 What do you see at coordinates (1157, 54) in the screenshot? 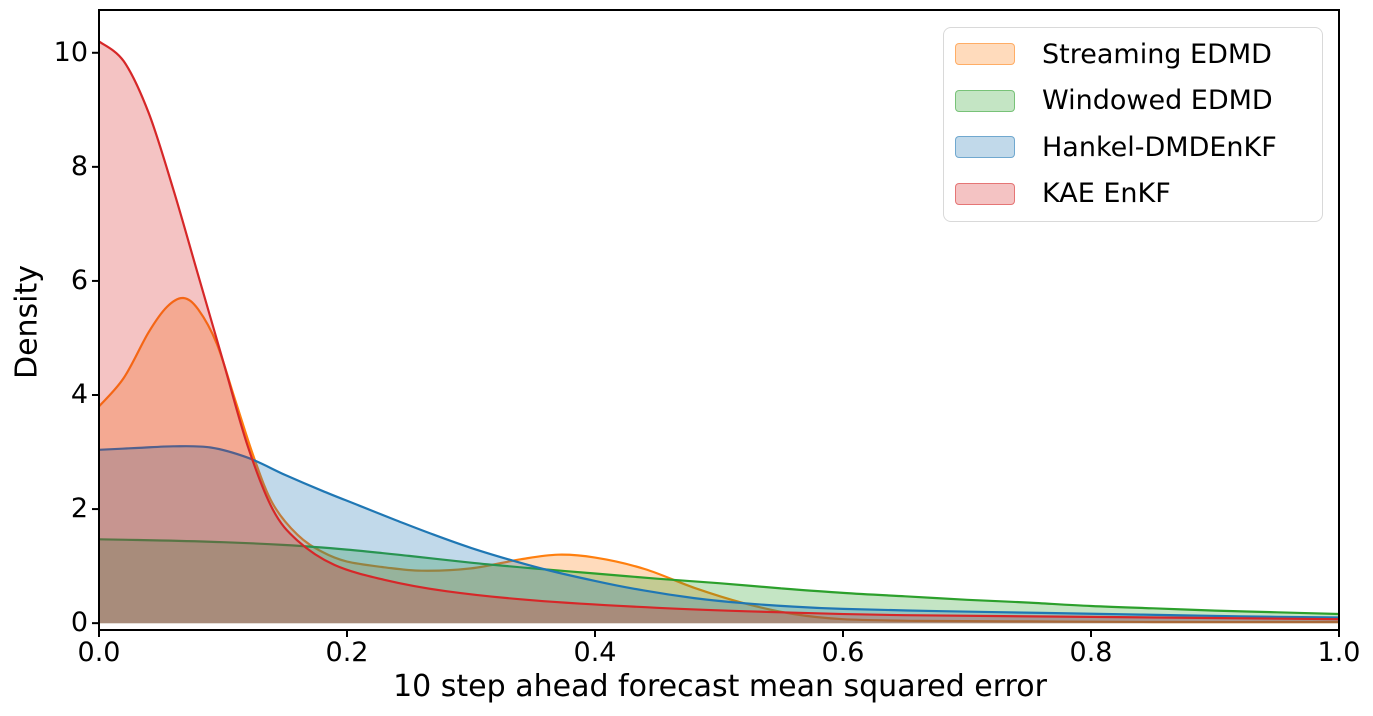
I see `legend-label-streaming-edmd: Streaming EDMD` at bounding box center [1157, 54].